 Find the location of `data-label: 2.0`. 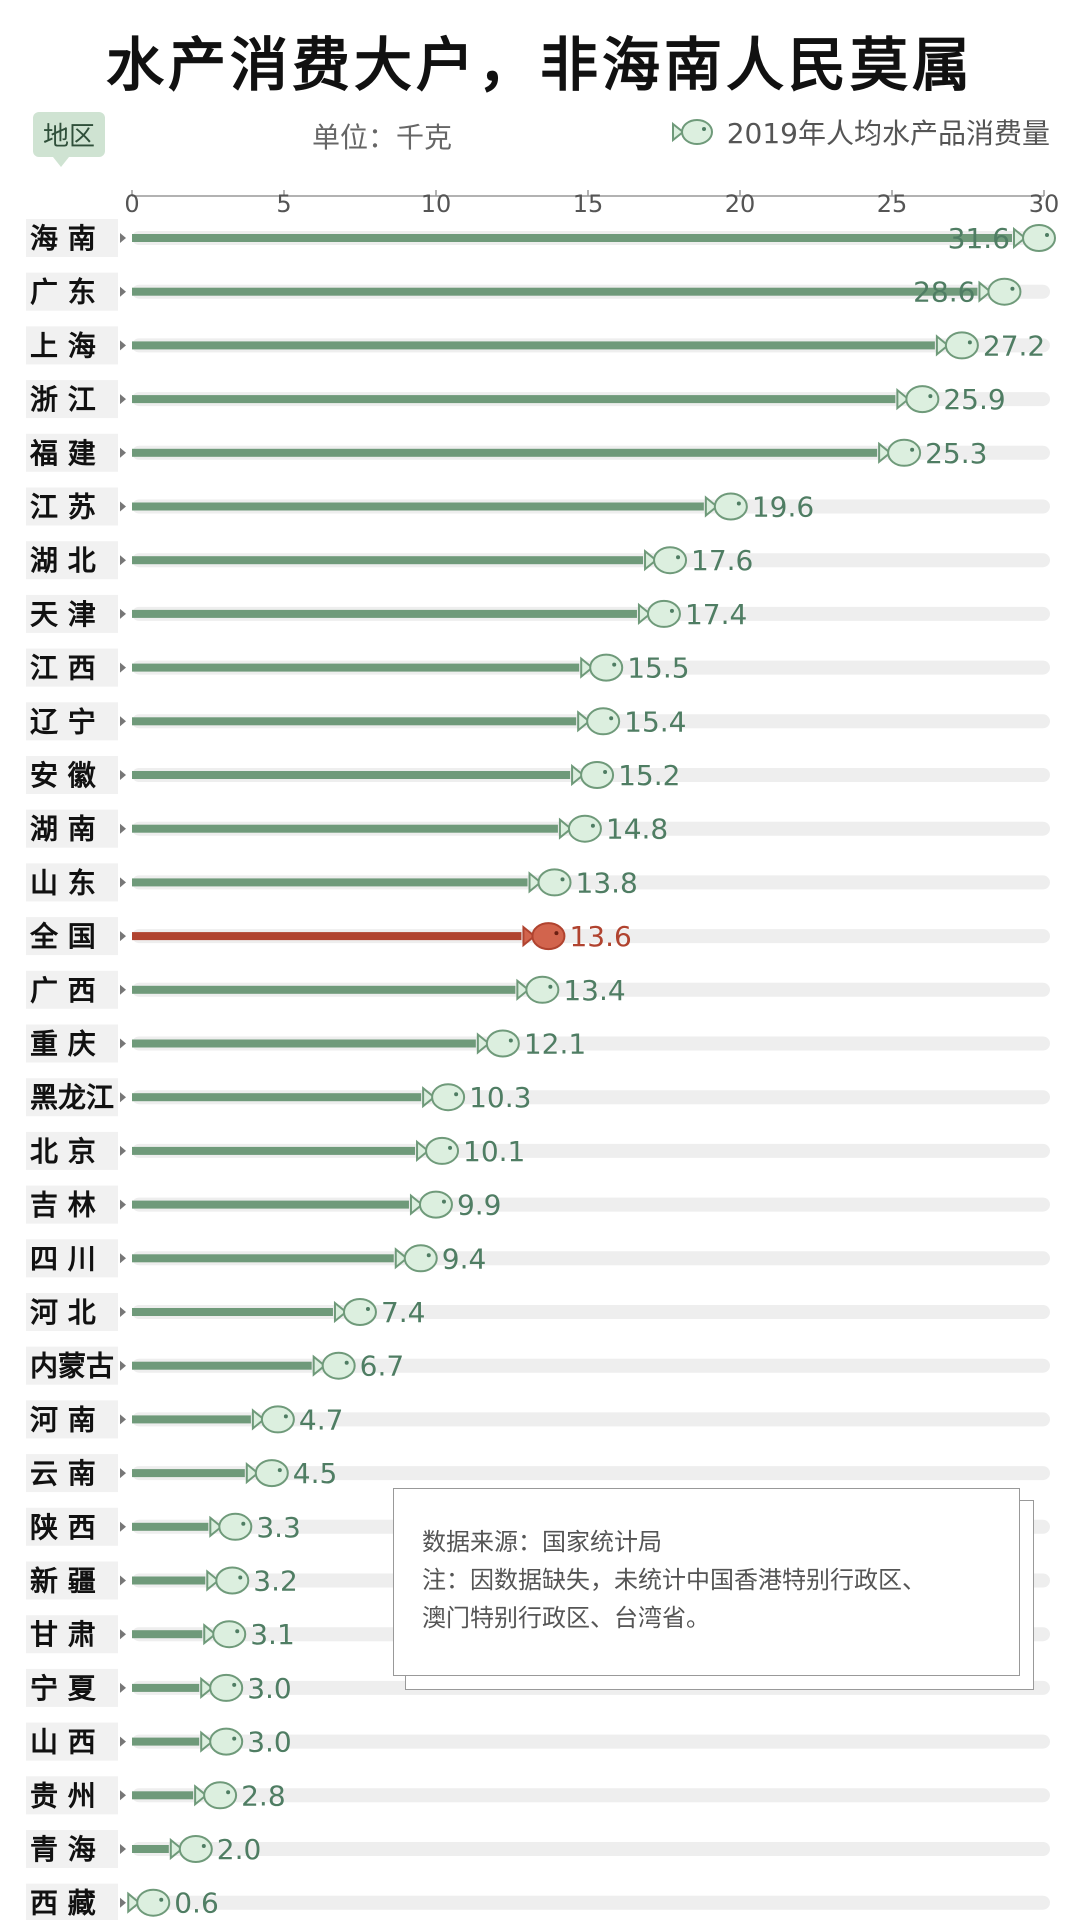

data-label: 2.0 is located at coordinates (239, 1849).